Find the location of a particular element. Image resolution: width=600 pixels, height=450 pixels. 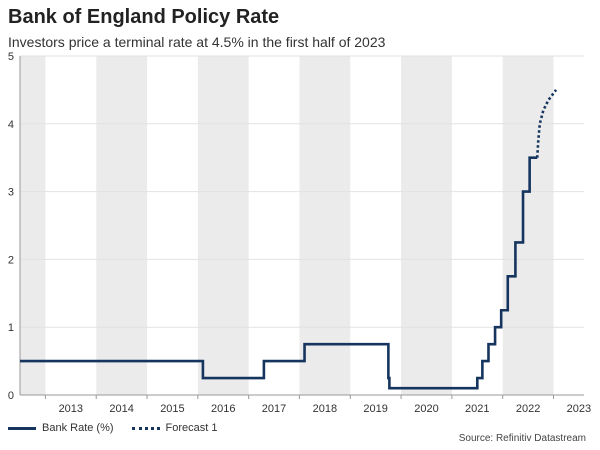

series-forecast-line is located at coordinates (546, 123).